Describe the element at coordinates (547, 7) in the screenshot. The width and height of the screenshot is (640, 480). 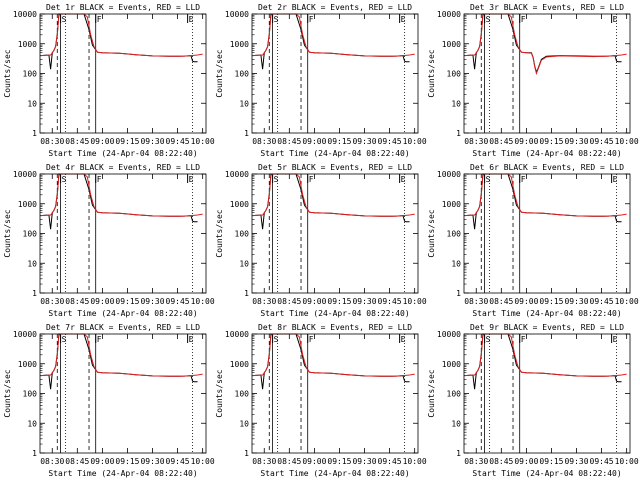
I see `panel-title: Det 3r BLACK = Events, RED = LLD` at that location.